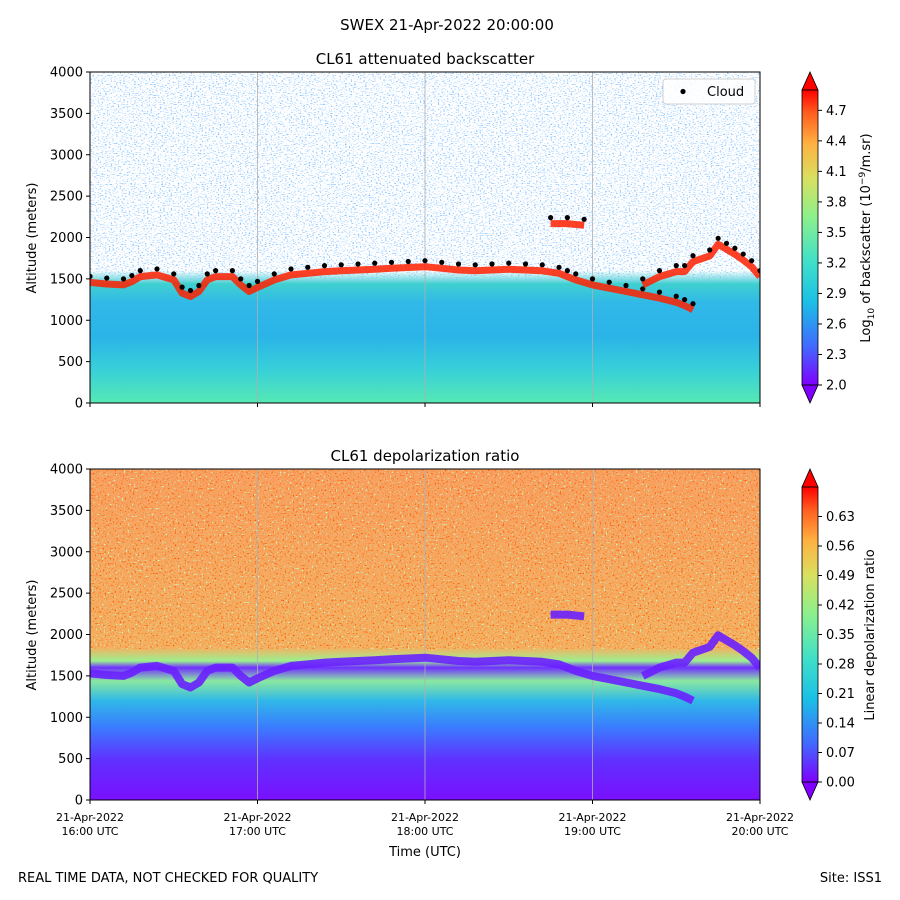 The height and width of the screenshot is (900, 900). Describe the element at coordinates (836, 263) in the screenshot. I see `colorbar-tick-label: 3.2` at that location.